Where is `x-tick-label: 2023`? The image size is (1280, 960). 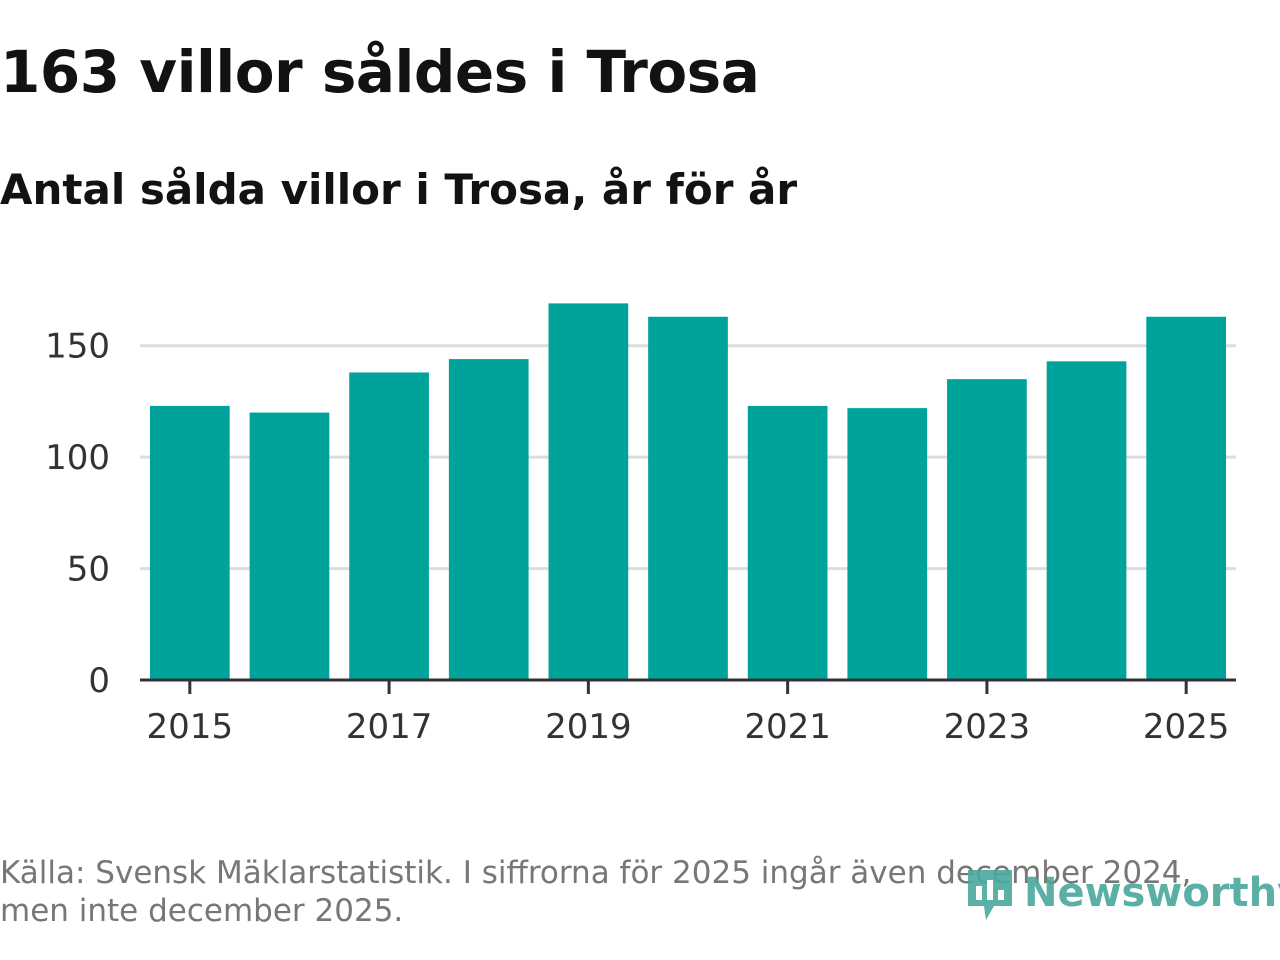
x-tick-label: 2023 is located at coordinates (987, 727).